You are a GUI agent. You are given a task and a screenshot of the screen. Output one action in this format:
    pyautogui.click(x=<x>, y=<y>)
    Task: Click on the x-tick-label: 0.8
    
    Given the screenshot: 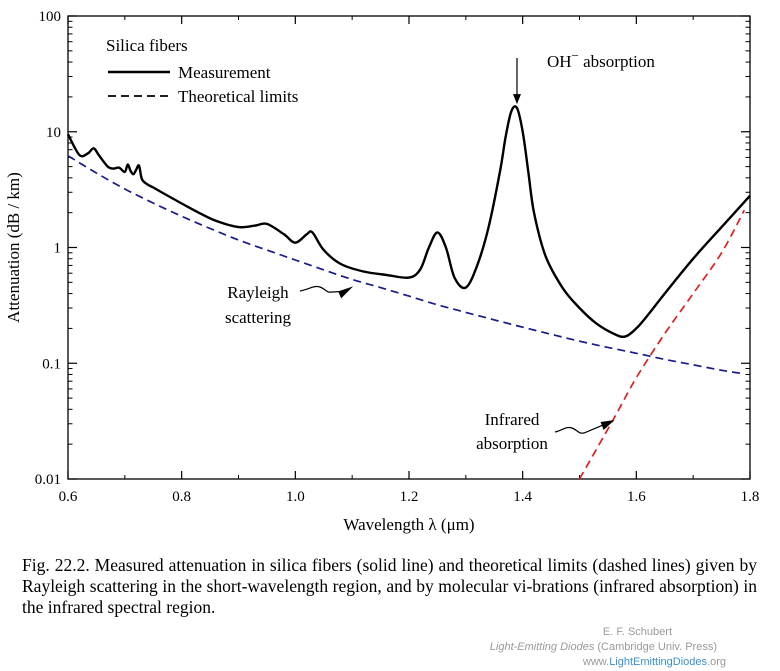 What is the action you would take?
    pyautogui.click(x=181, y=497)
    